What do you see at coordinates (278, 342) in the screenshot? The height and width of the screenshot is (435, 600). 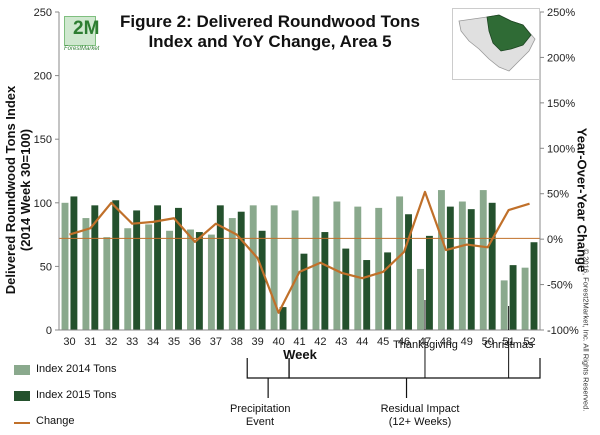 I see `x-tick-label: 40` at bounding box center [278, 342].